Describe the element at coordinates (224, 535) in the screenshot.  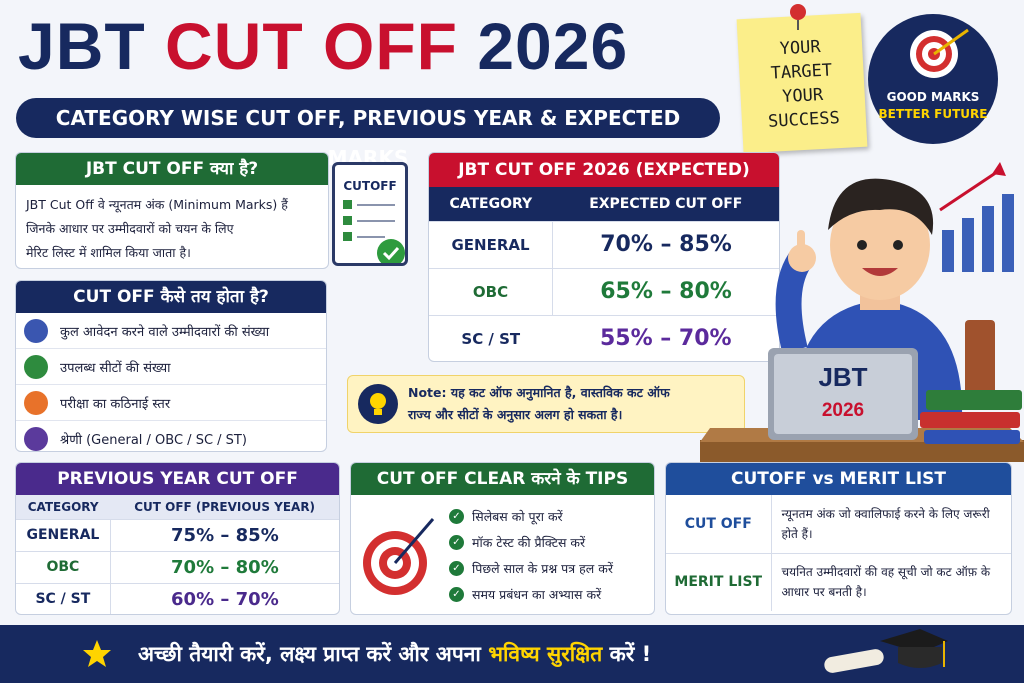
I see `cutoff: 75% – 85%` at that location.